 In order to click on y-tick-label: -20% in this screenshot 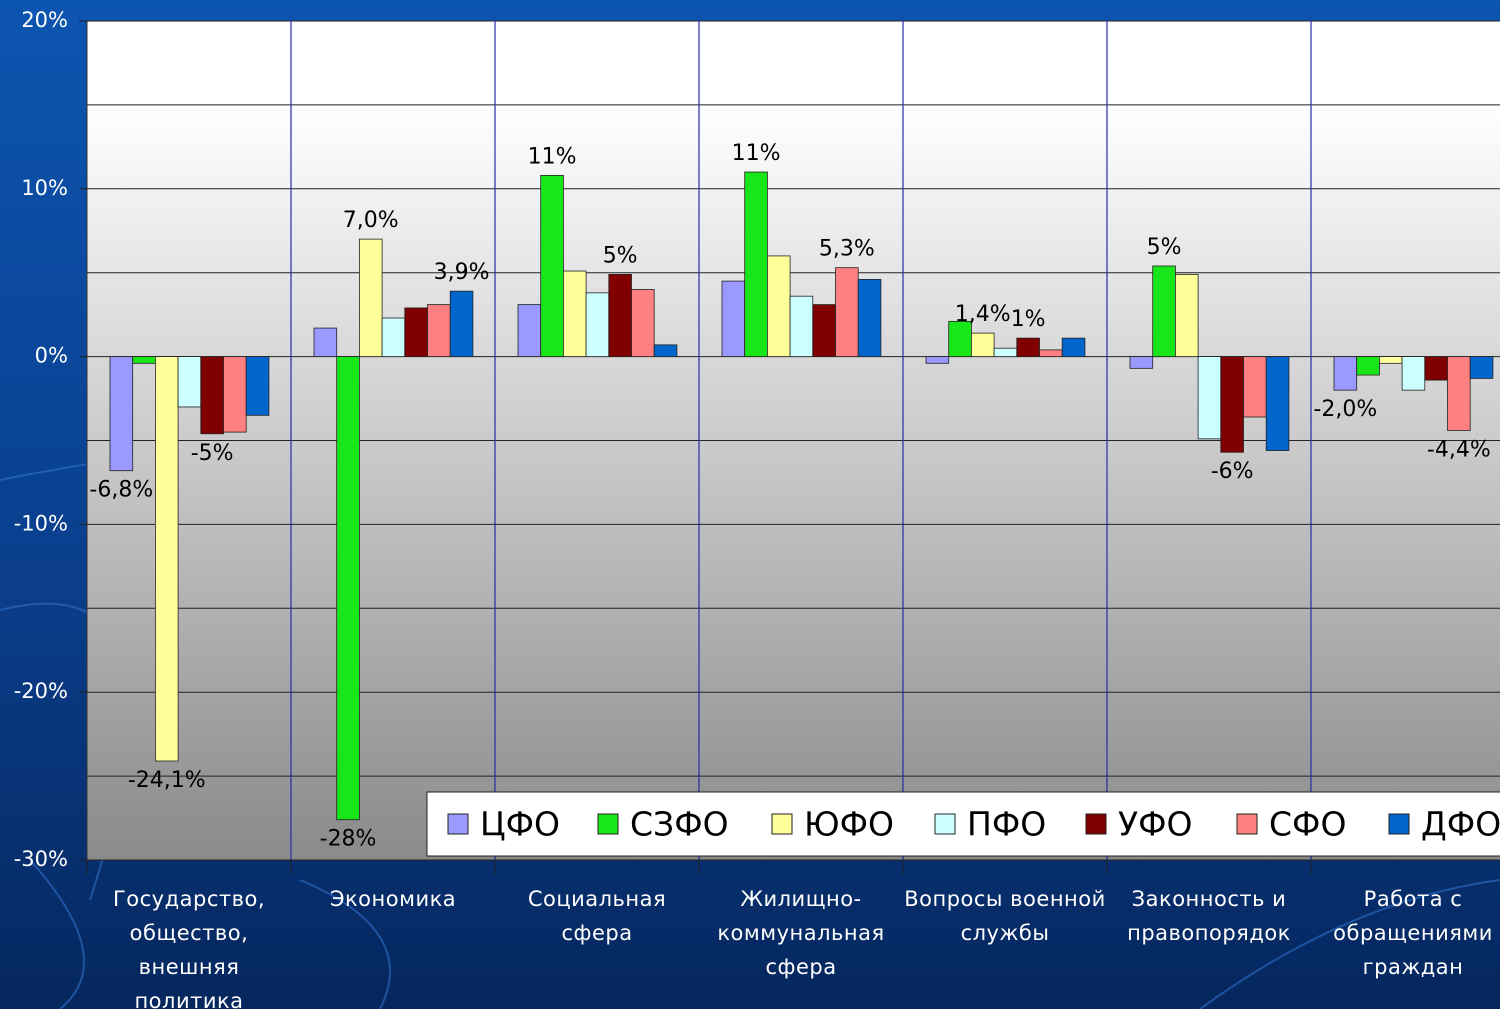, I will do `click(41, 691)`.